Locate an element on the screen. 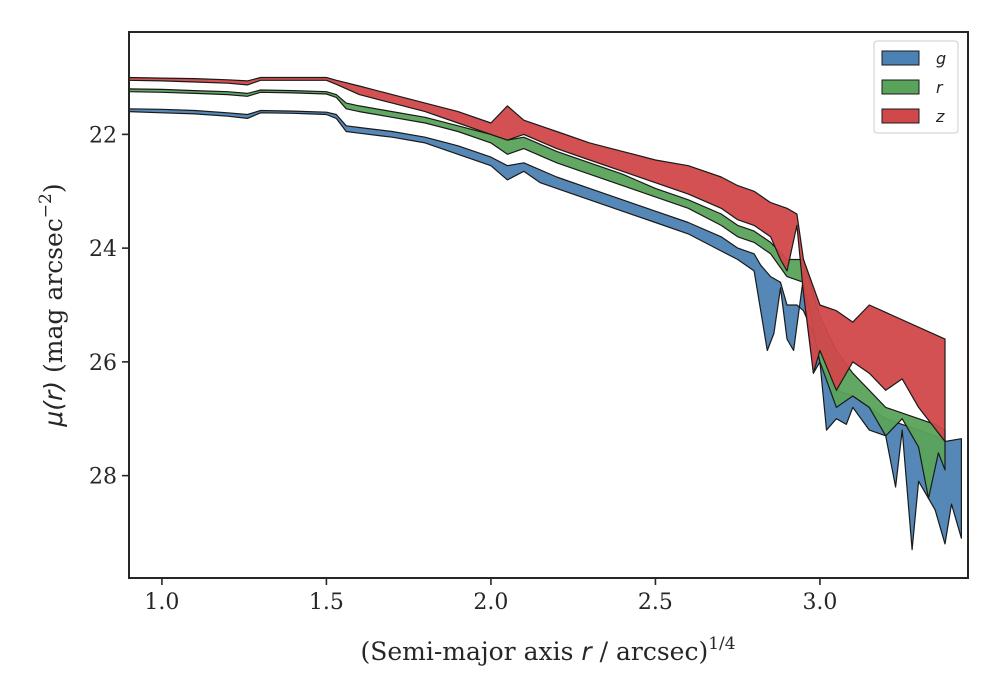 The width and height of the screenshot is (1000, 700). x-axis-label-prefix: (Semi-major axis is located at coordinates (470, 651).